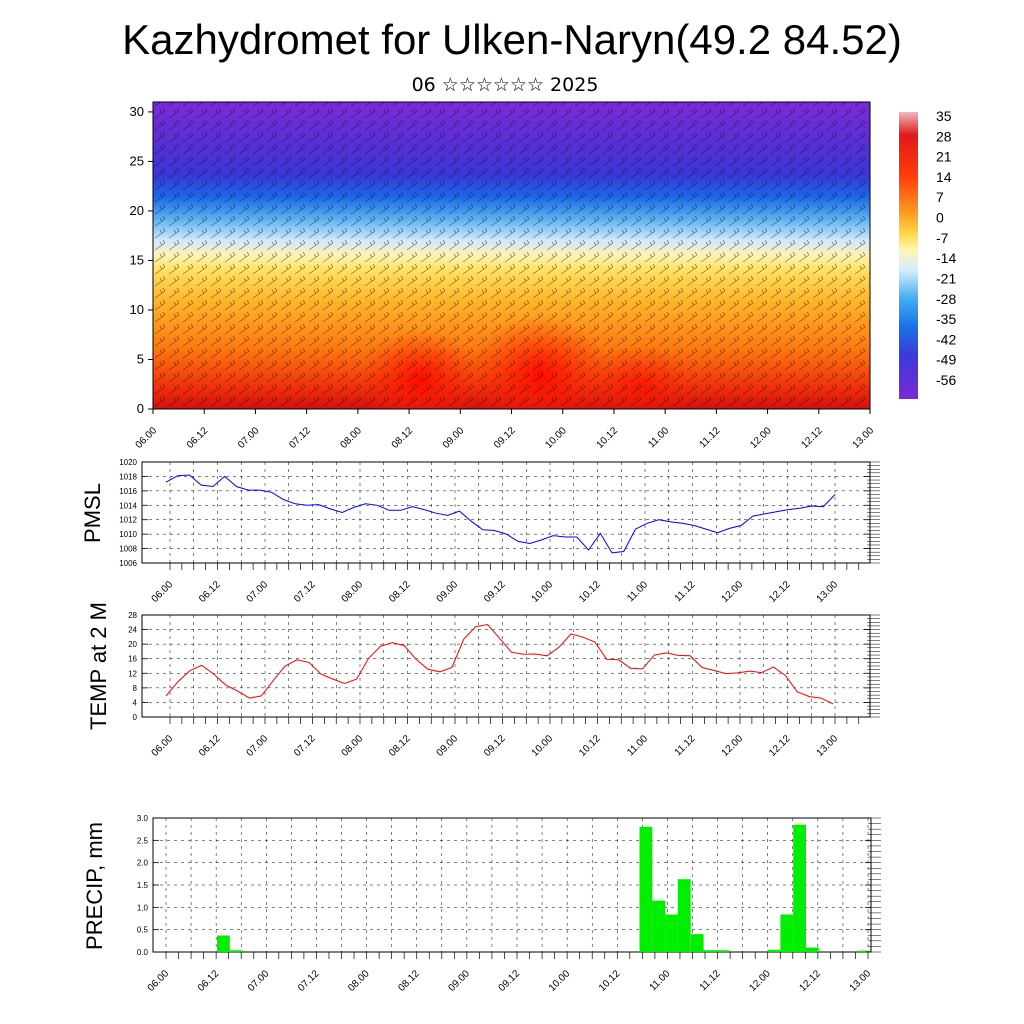 The height and width of the screenshot is (1024, 1024). I want to click on temp2m-axis-label: TEMP at 2 M, so click(98, 666).